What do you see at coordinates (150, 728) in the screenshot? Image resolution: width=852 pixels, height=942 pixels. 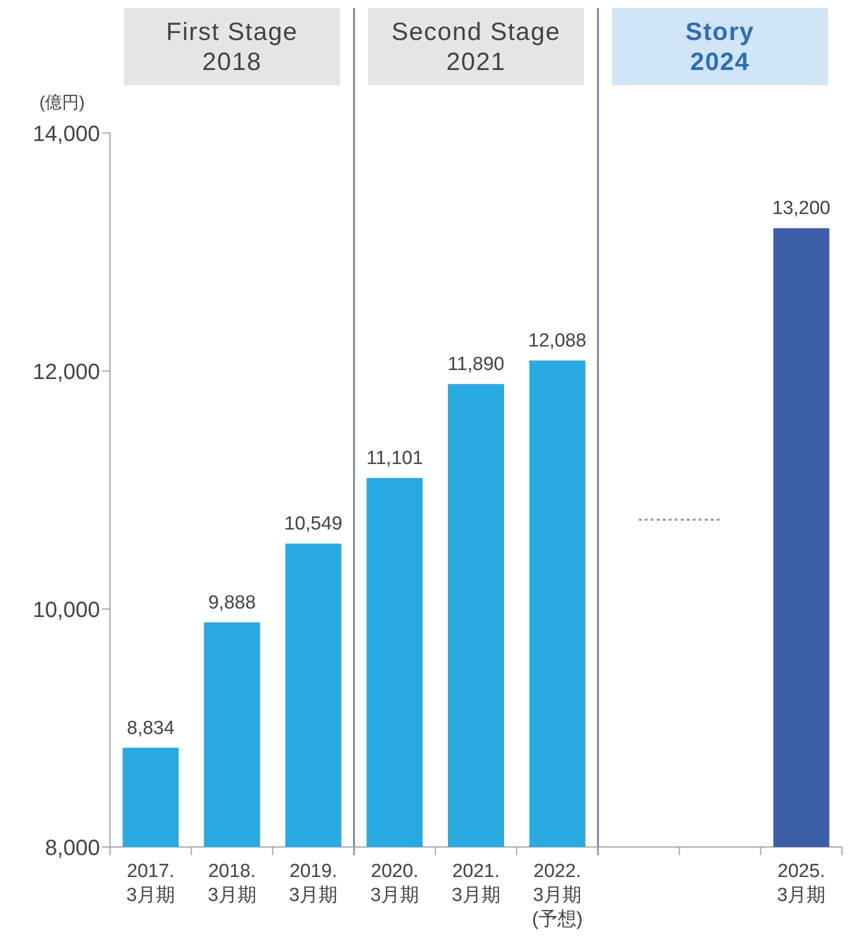 I see `data-label: 8,834` at bounding box center [150, 728].